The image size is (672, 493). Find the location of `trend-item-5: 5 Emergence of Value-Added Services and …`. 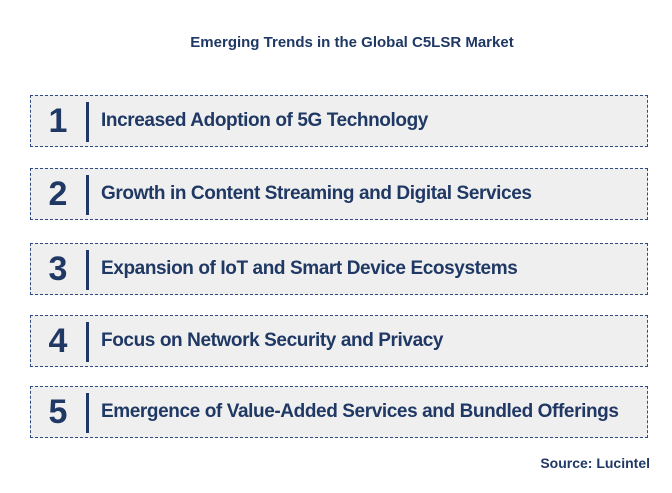

trend-item-5: 5 Emergence of Value-Added Services and … is located at coordinates (339, 412).